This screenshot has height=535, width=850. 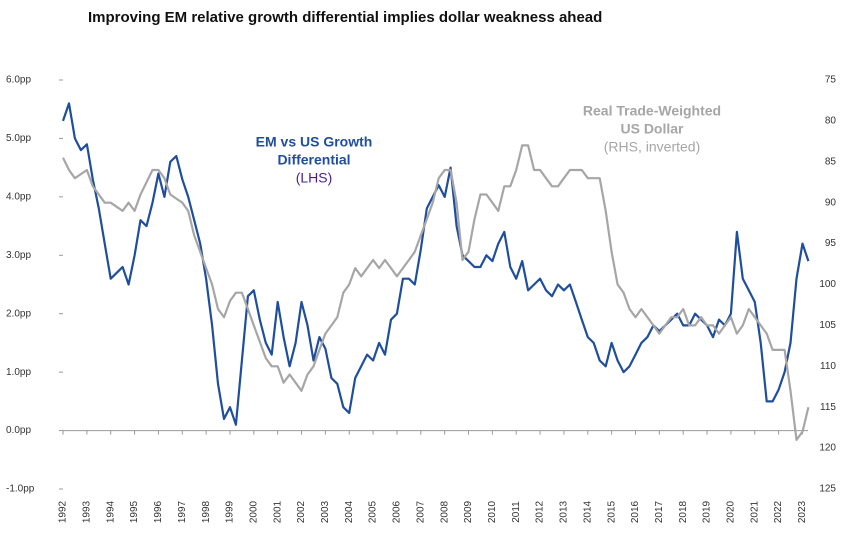 I want to click on x-tick-label: 1998, so click(x=206, y=511).